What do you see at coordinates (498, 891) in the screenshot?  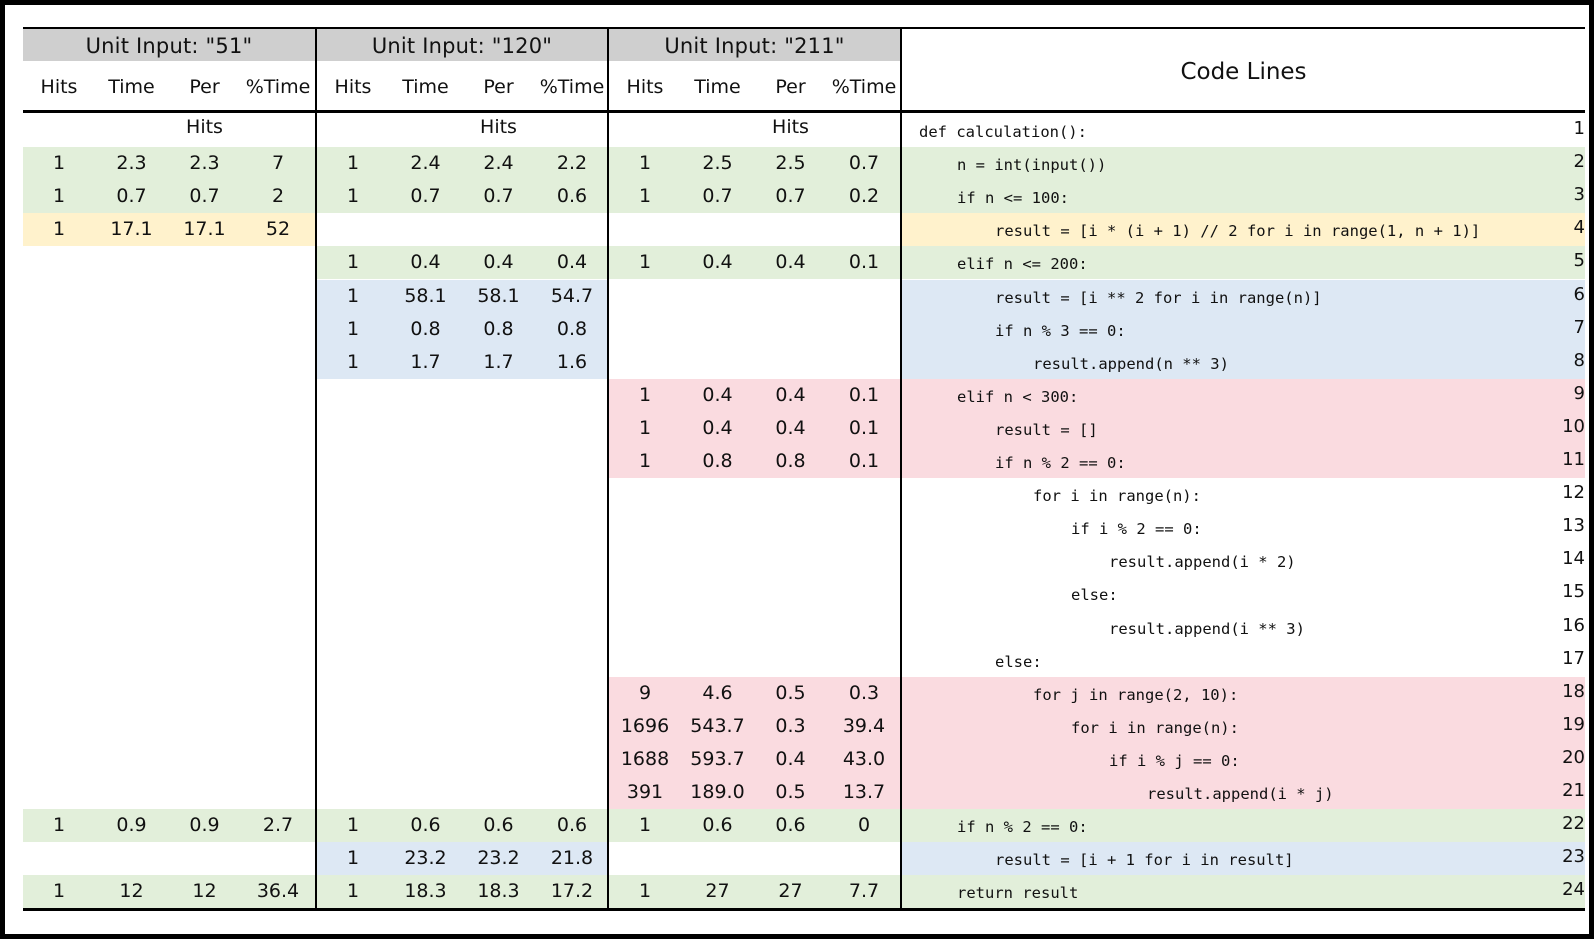 I see `cell-per-hits-120: 18.3` at bounding box center [498, 891].